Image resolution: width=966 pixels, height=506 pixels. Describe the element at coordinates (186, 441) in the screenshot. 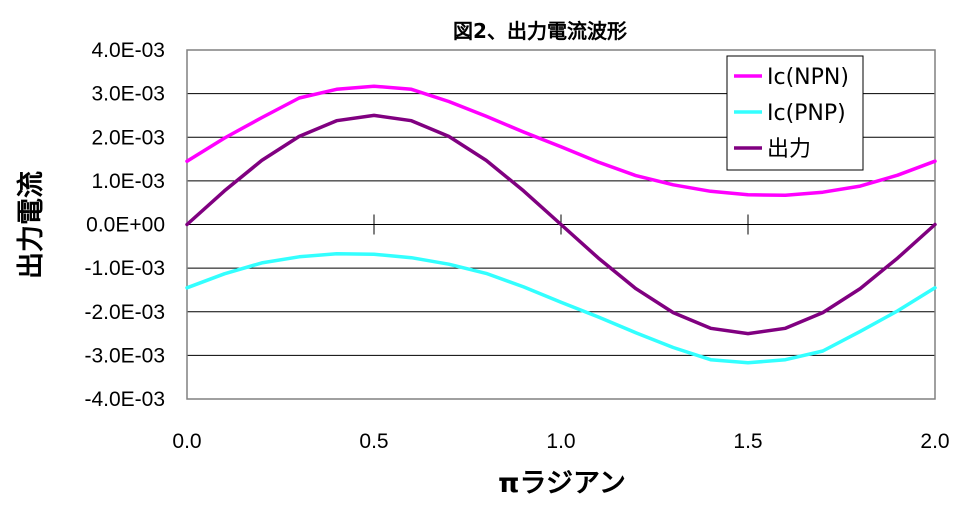

I see `x-tick-label: 0.0` at that location.